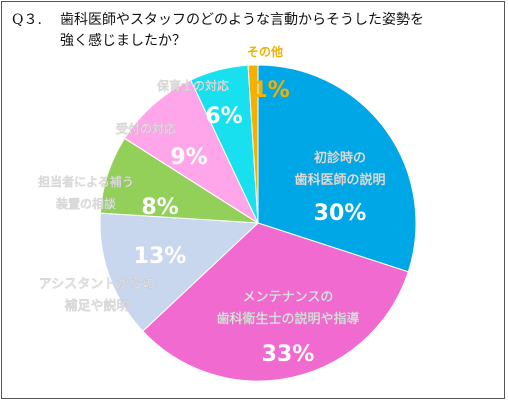 This screenshot has height=402, width=508. I want to click on slice-label-2-line-2: 歯科衛生士の説明や指導, so click(287, 319).